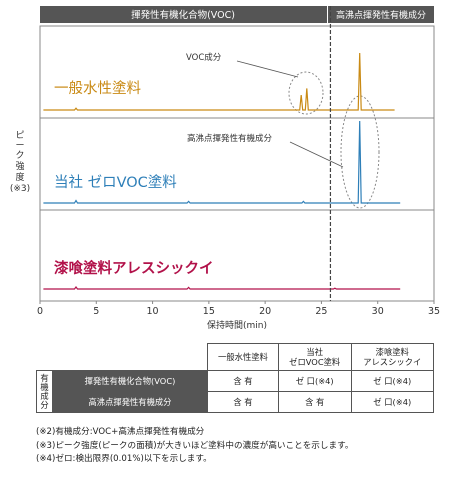  Describe the element at coordinates (19, 146) in the screenshot. I see `y-label-char-1: ー` at that location.